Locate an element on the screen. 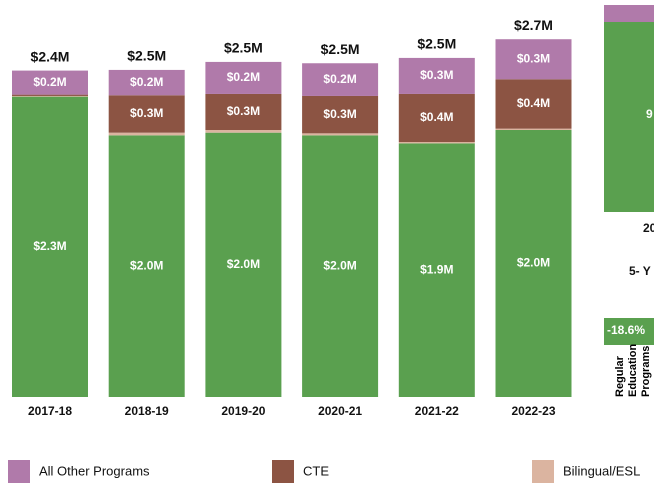 This screenshot has width=654, height=485. row-label-line: Programs is located at coordinates (646, 371).